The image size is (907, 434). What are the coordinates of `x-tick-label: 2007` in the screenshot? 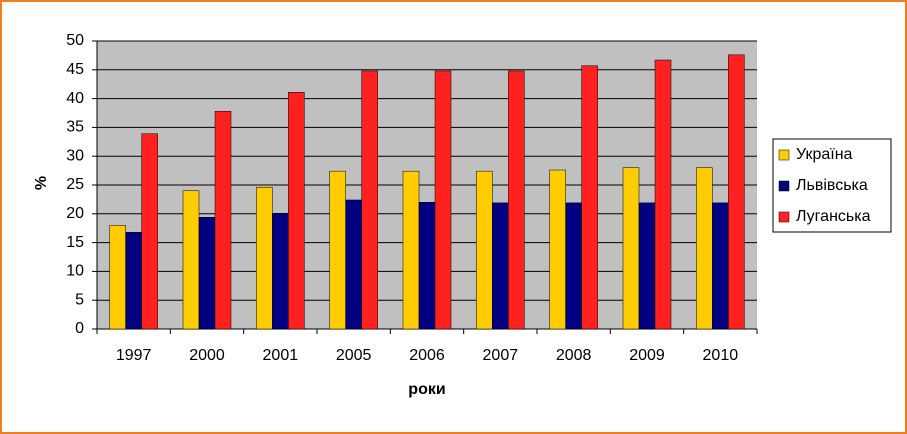 It's located at (501, 355).